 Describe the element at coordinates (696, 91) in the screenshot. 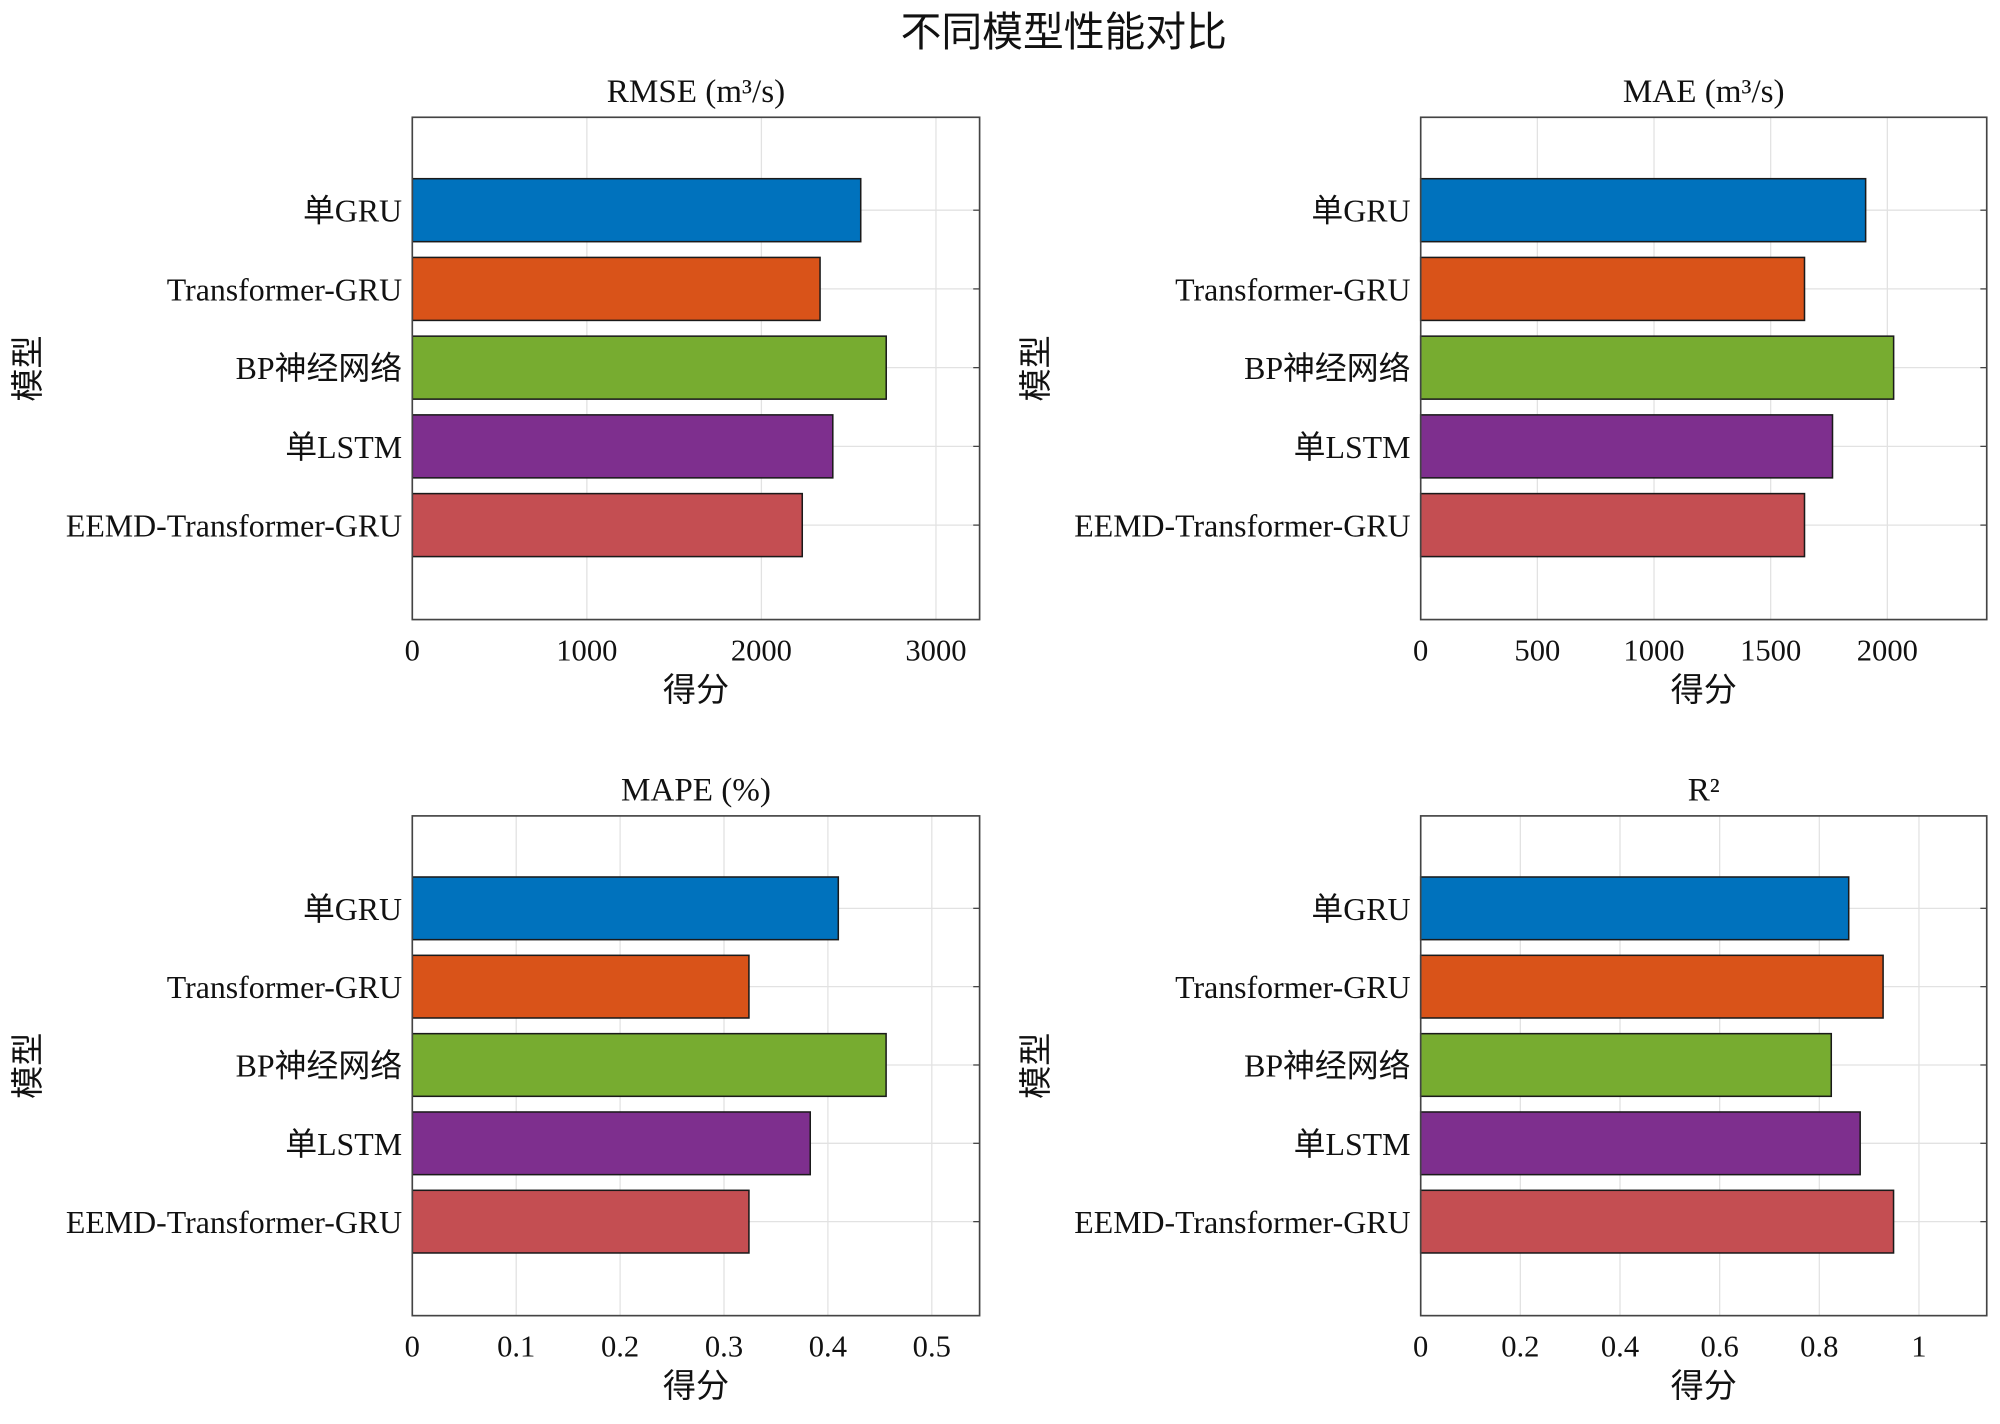

I see `panel-title: RMSE (m³/s)` at that location.